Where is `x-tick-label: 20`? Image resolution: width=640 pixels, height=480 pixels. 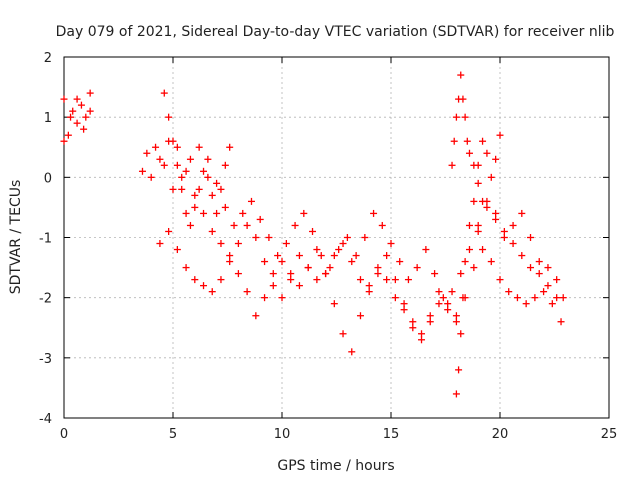
x-tick-label: 20 is located at coordinates (500, 434).